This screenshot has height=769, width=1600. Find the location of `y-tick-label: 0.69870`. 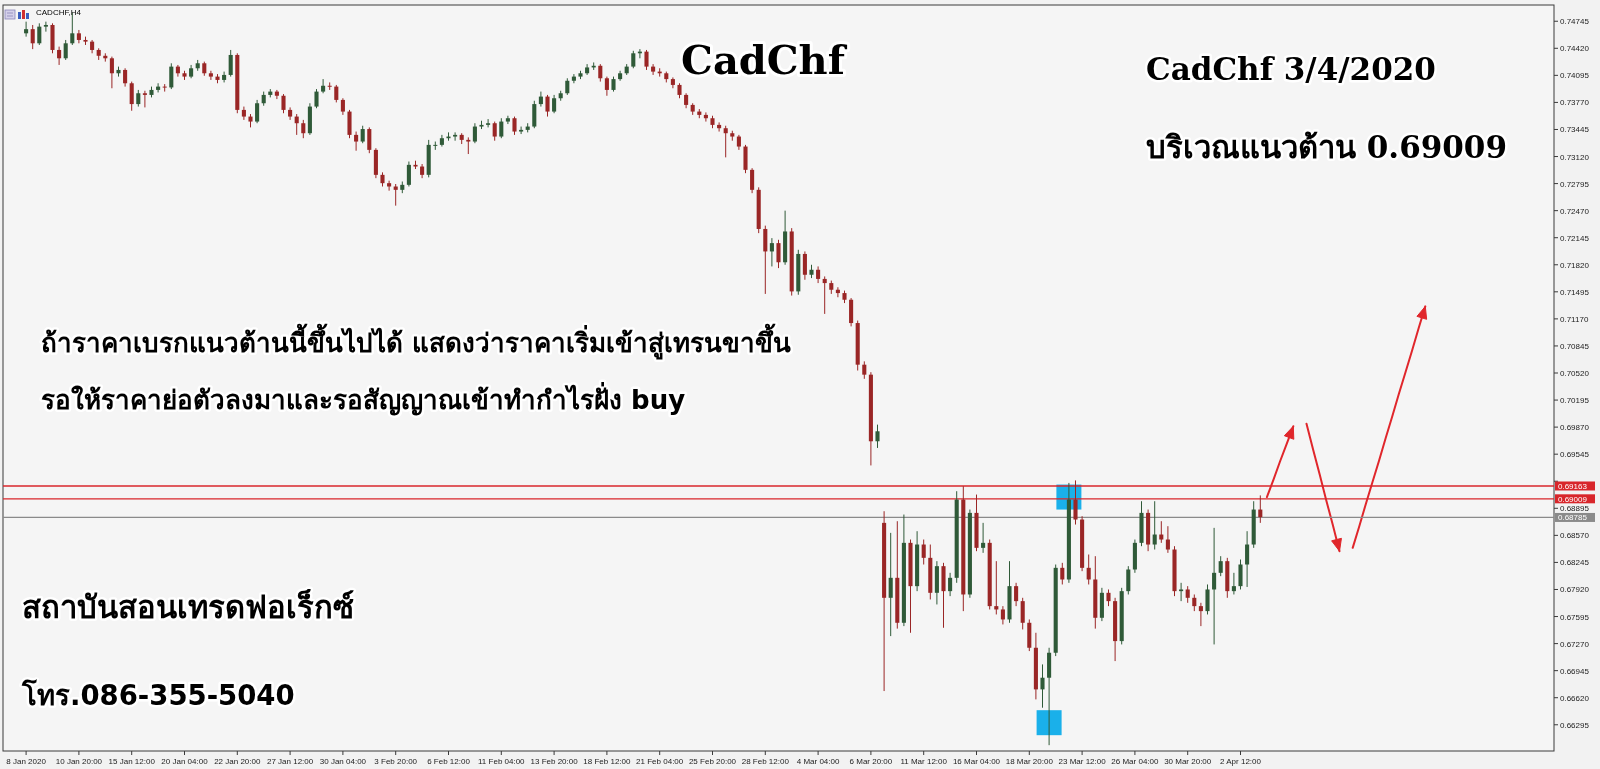

y-tick-label: 0.69870 is located at coordinates (1575, 428).